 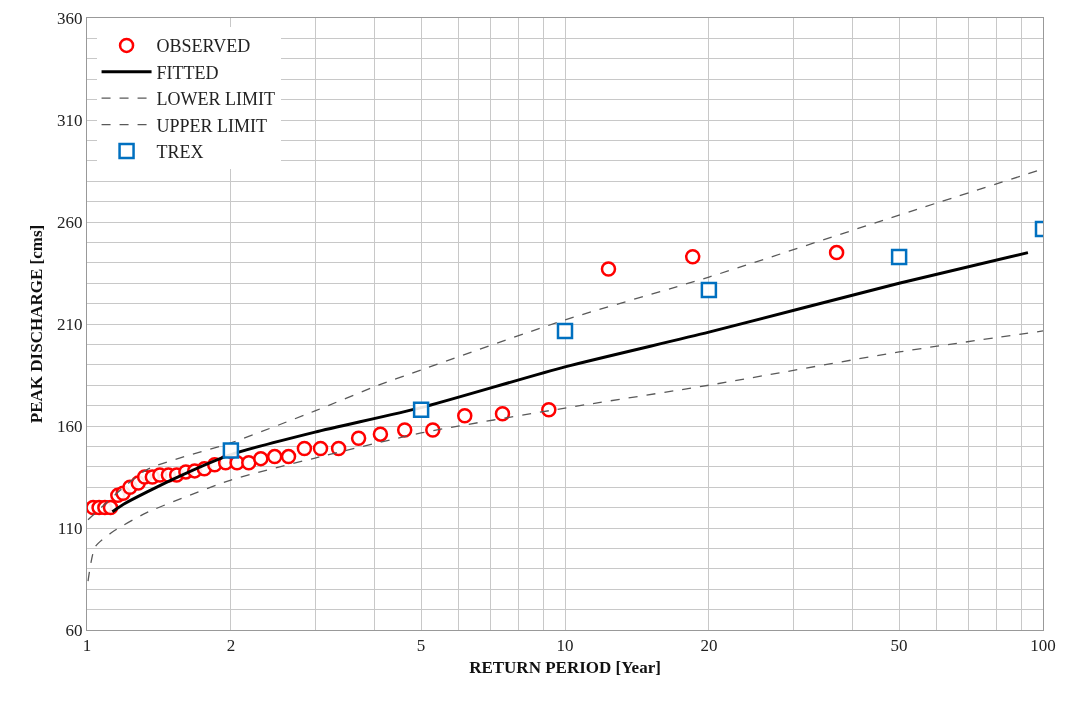 I want to click on legend-label: FITTED, so click(x=187, y=72).